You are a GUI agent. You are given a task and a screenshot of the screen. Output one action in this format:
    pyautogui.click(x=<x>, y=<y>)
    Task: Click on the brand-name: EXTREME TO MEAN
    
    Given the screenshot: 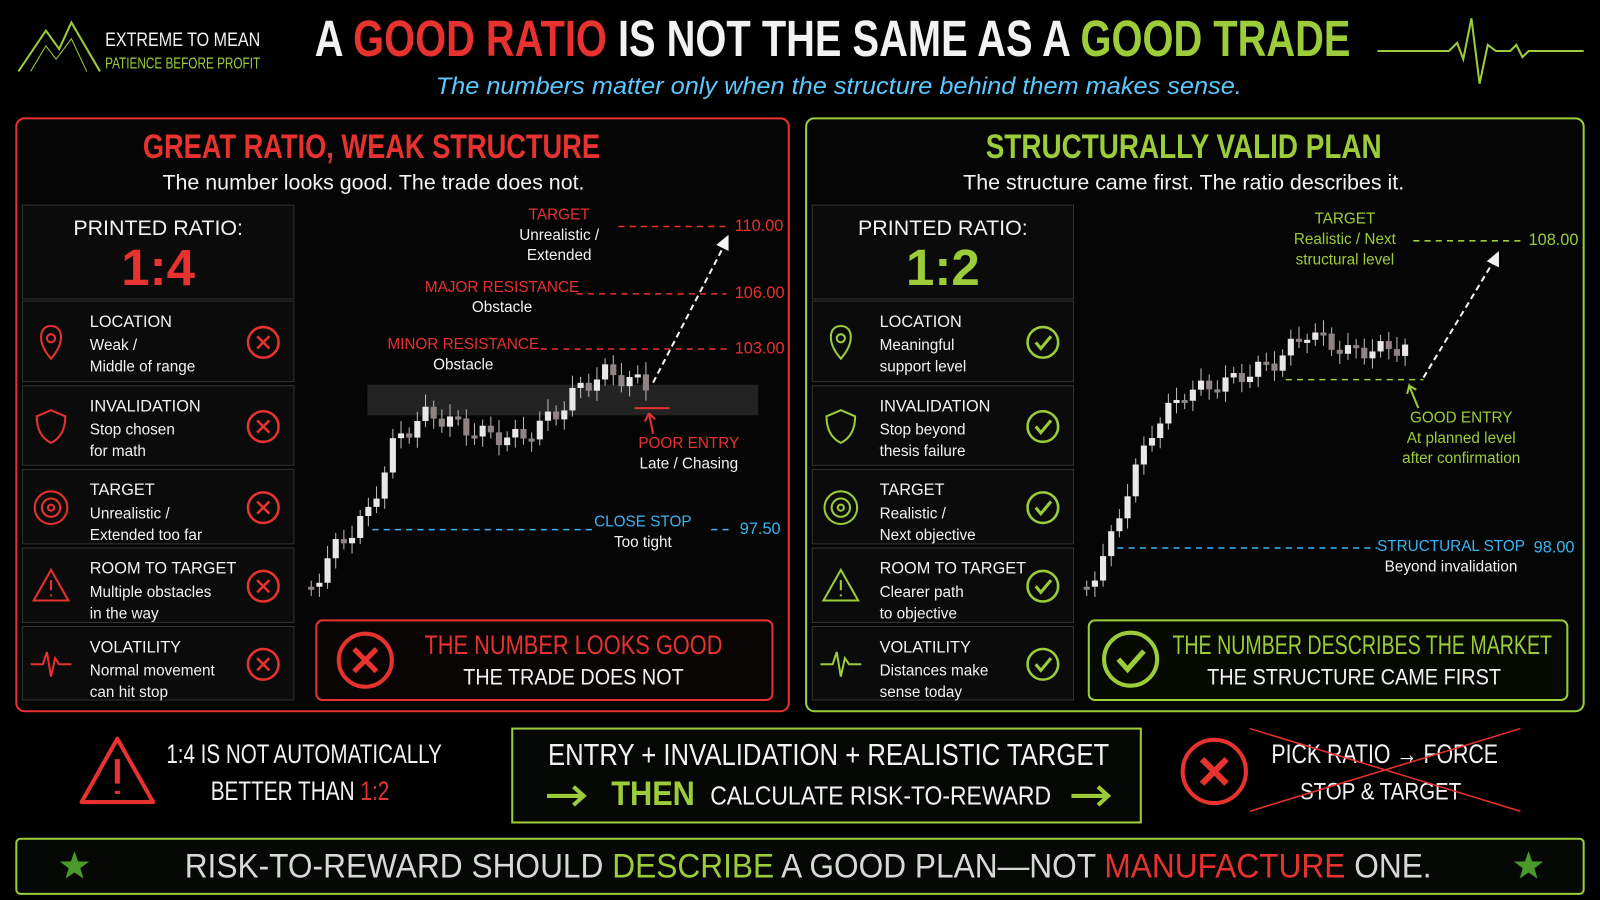 What is the action you would take?
    pyautogui.click(x=182, y=40)
    